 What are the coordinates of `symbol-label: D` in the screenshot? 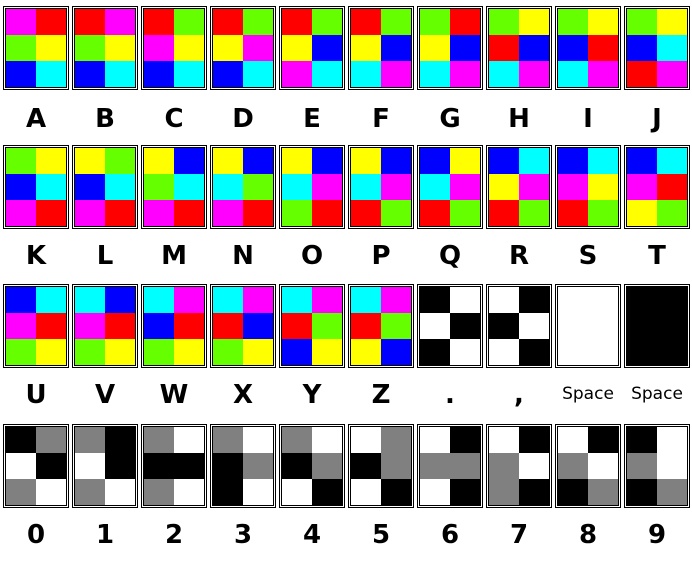 It's located at (243, 119).